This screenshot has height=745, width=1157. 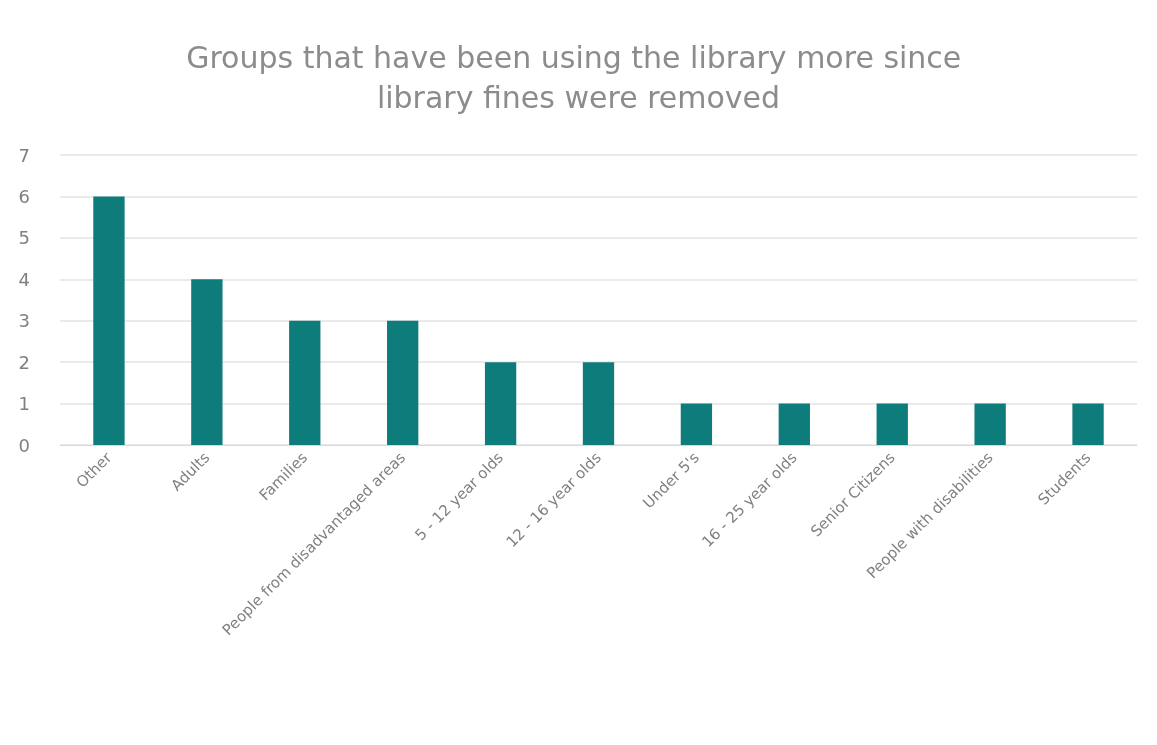 What do you see at coordinates (24, 155) in the screenshot?
I see `y-tick-label: 7` at bounding box center [24, 155].